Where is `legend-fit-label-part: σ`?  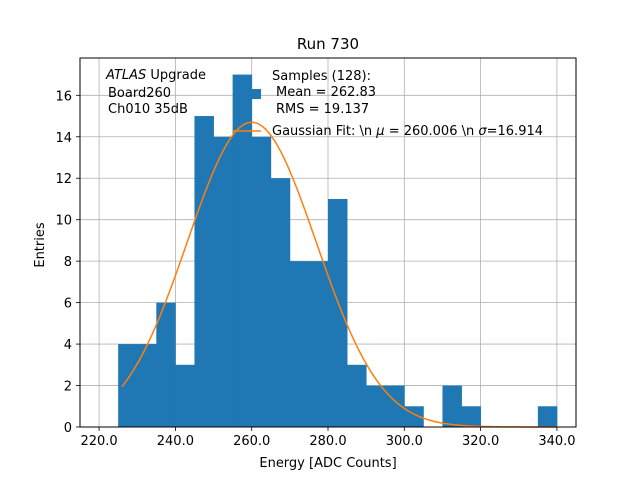 legend-fit-label-part: σ is located at coordinates (482, 131).